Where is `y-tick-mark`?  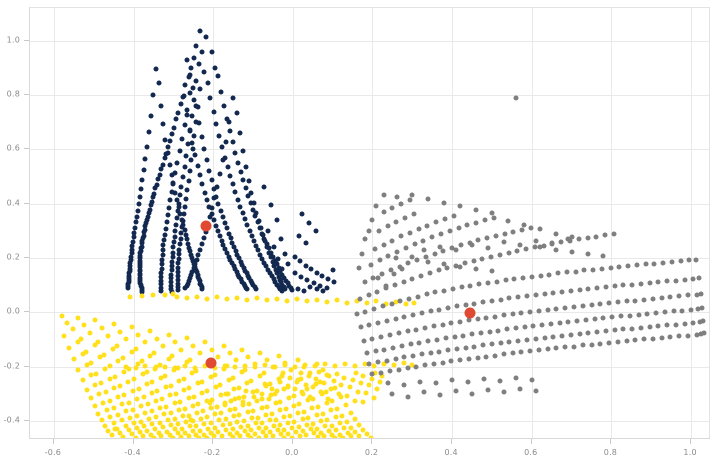
y-tick-mark is located at coordinates (26, 257).